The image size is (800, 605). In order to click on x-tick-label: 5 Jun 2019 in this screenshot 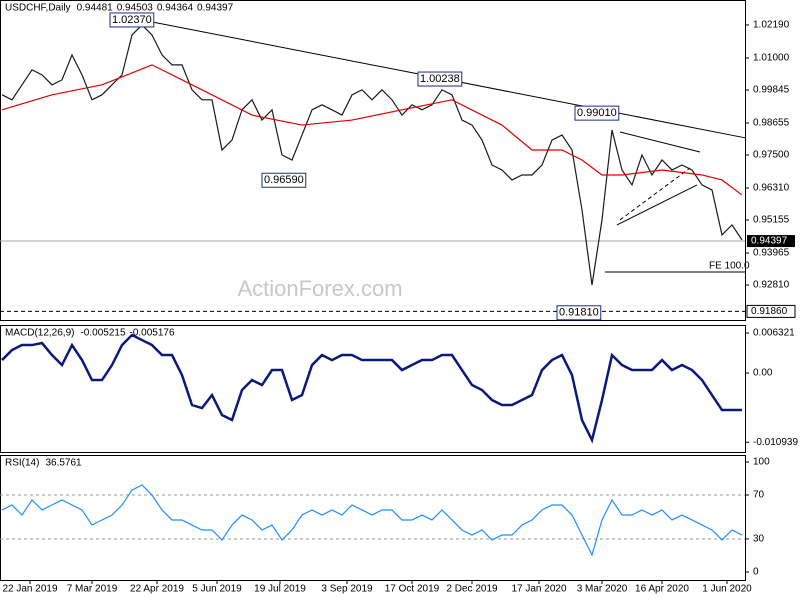, I will do `click(217, 589)`.